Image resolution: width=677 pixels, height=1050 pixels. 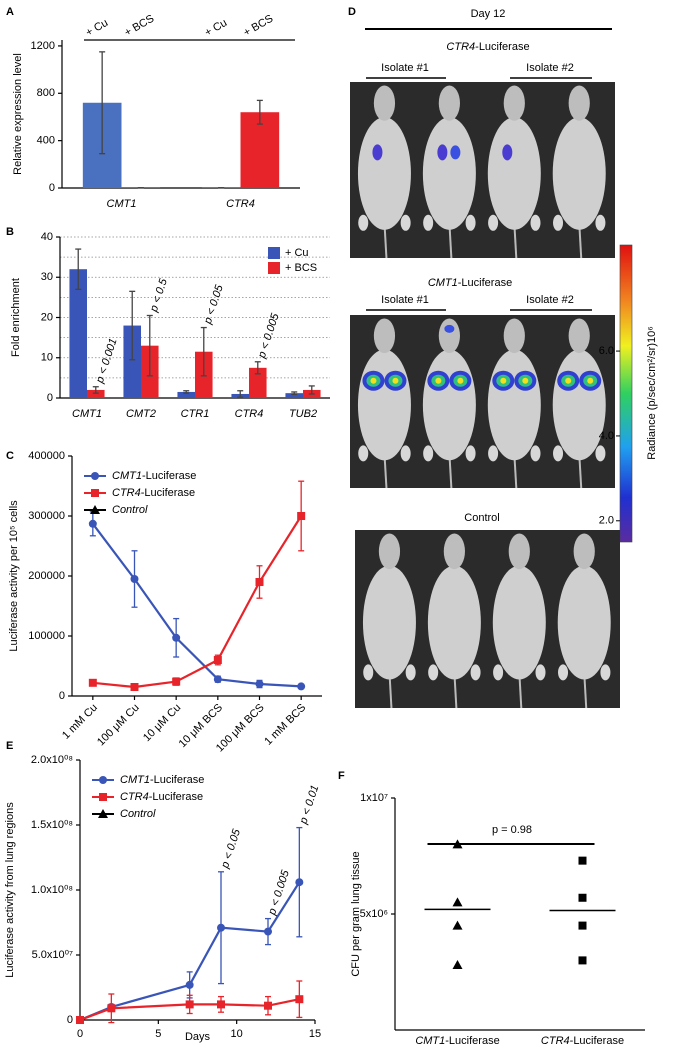 I want to click on y-axis-label: Luciferase activity per 10⁵ cells, so click(x=14, y=576).